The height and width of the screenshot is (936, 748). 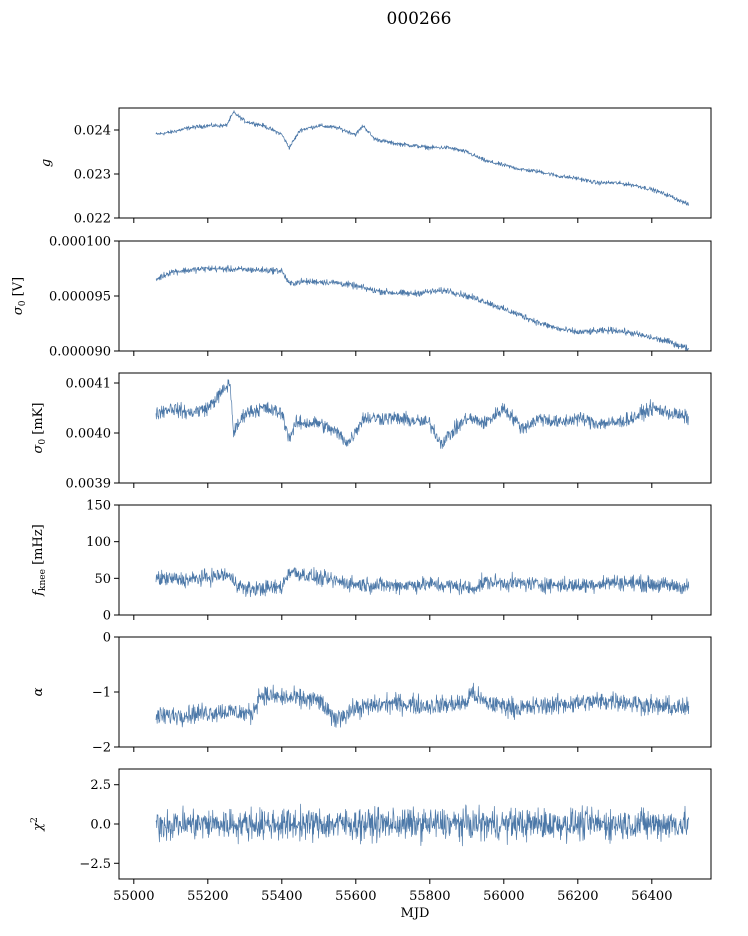 I want to click on x-tick-label: 55400, so click(x=281, y=896).